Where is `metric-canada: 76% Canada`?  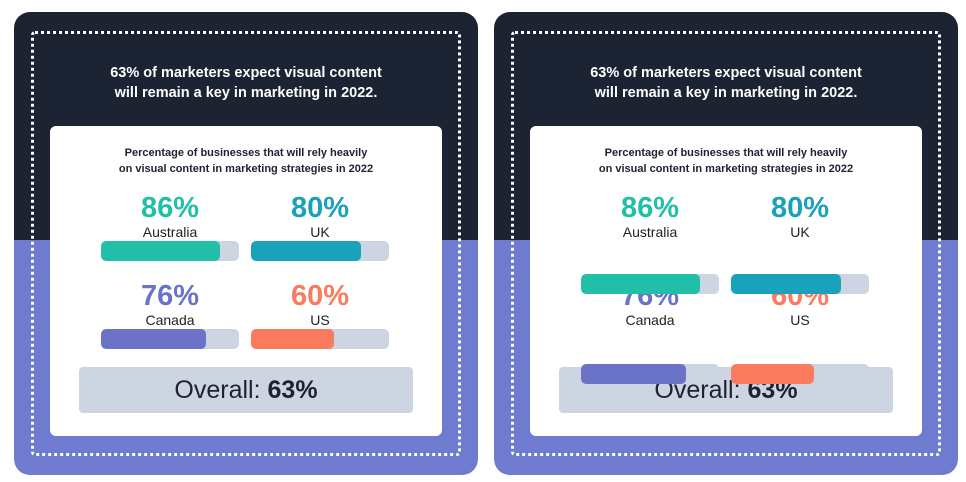
metric-canada: 76% Canada is located at coordinates (170, 304).